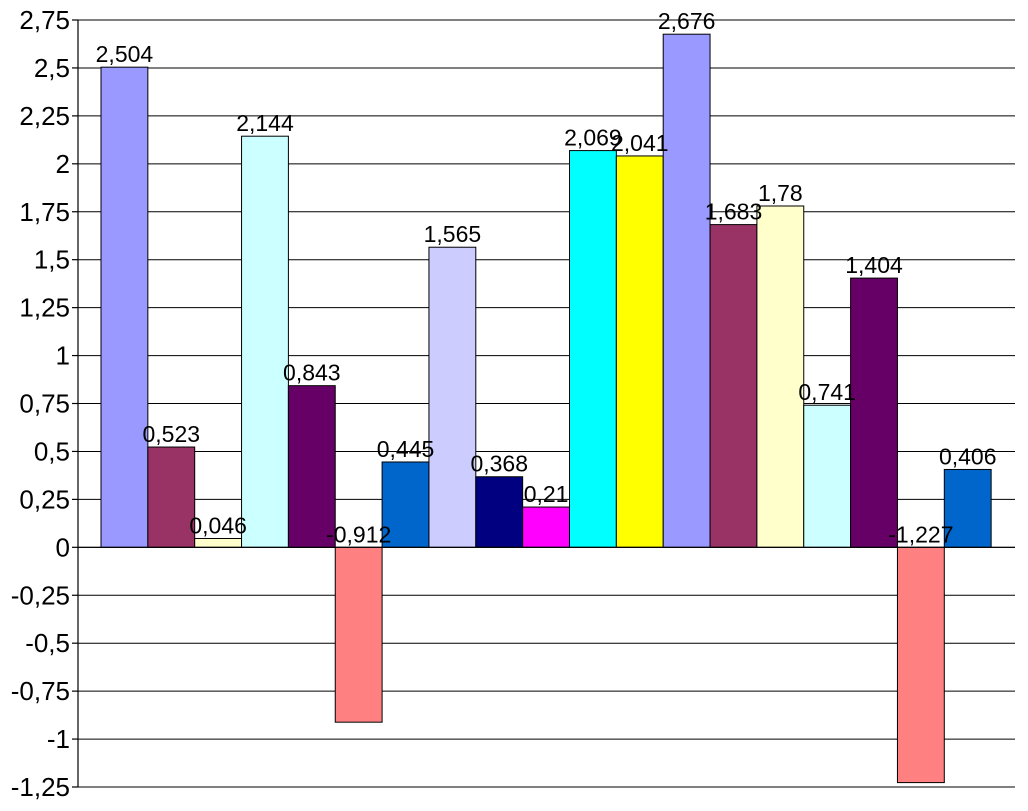 Image resolution: width=1028 pixels, height=811 pixels. I want to click on data-label: 1,78, so click(780, 193).